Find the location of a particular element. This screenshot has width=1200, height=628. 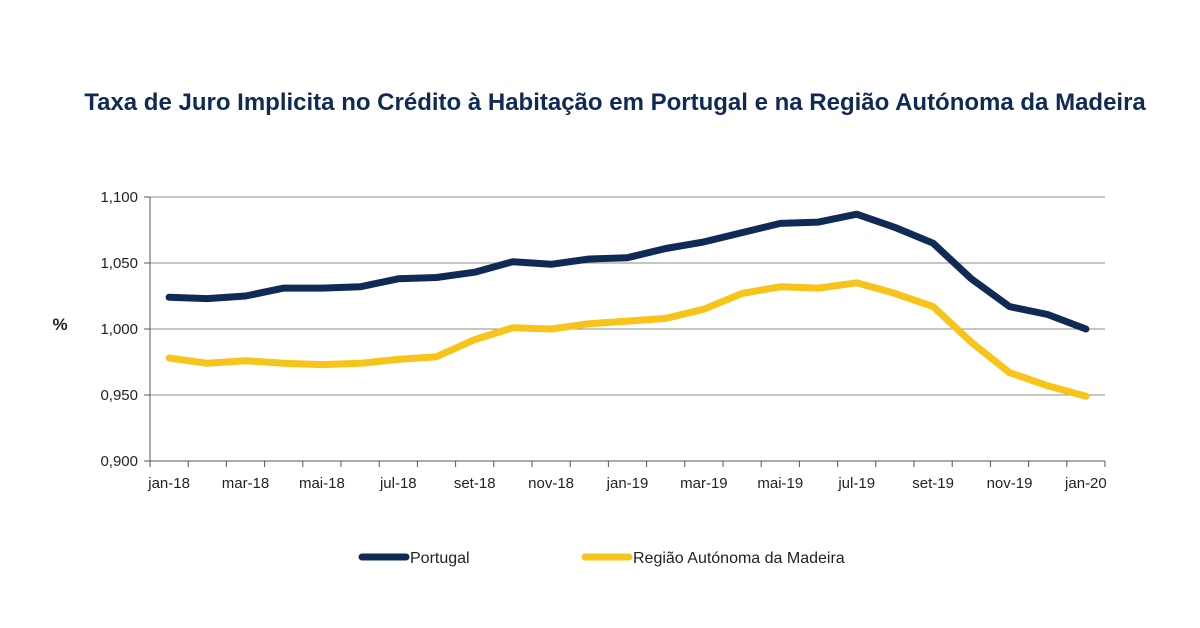

x-tick-label: set-18 is located at coordinates (475, 483).